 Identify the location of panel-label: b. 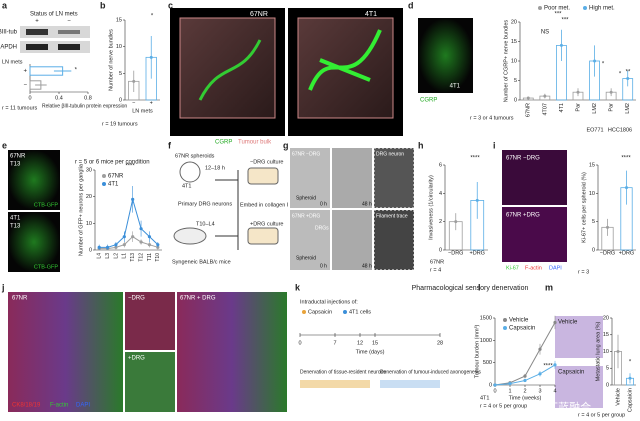
(103, 5).